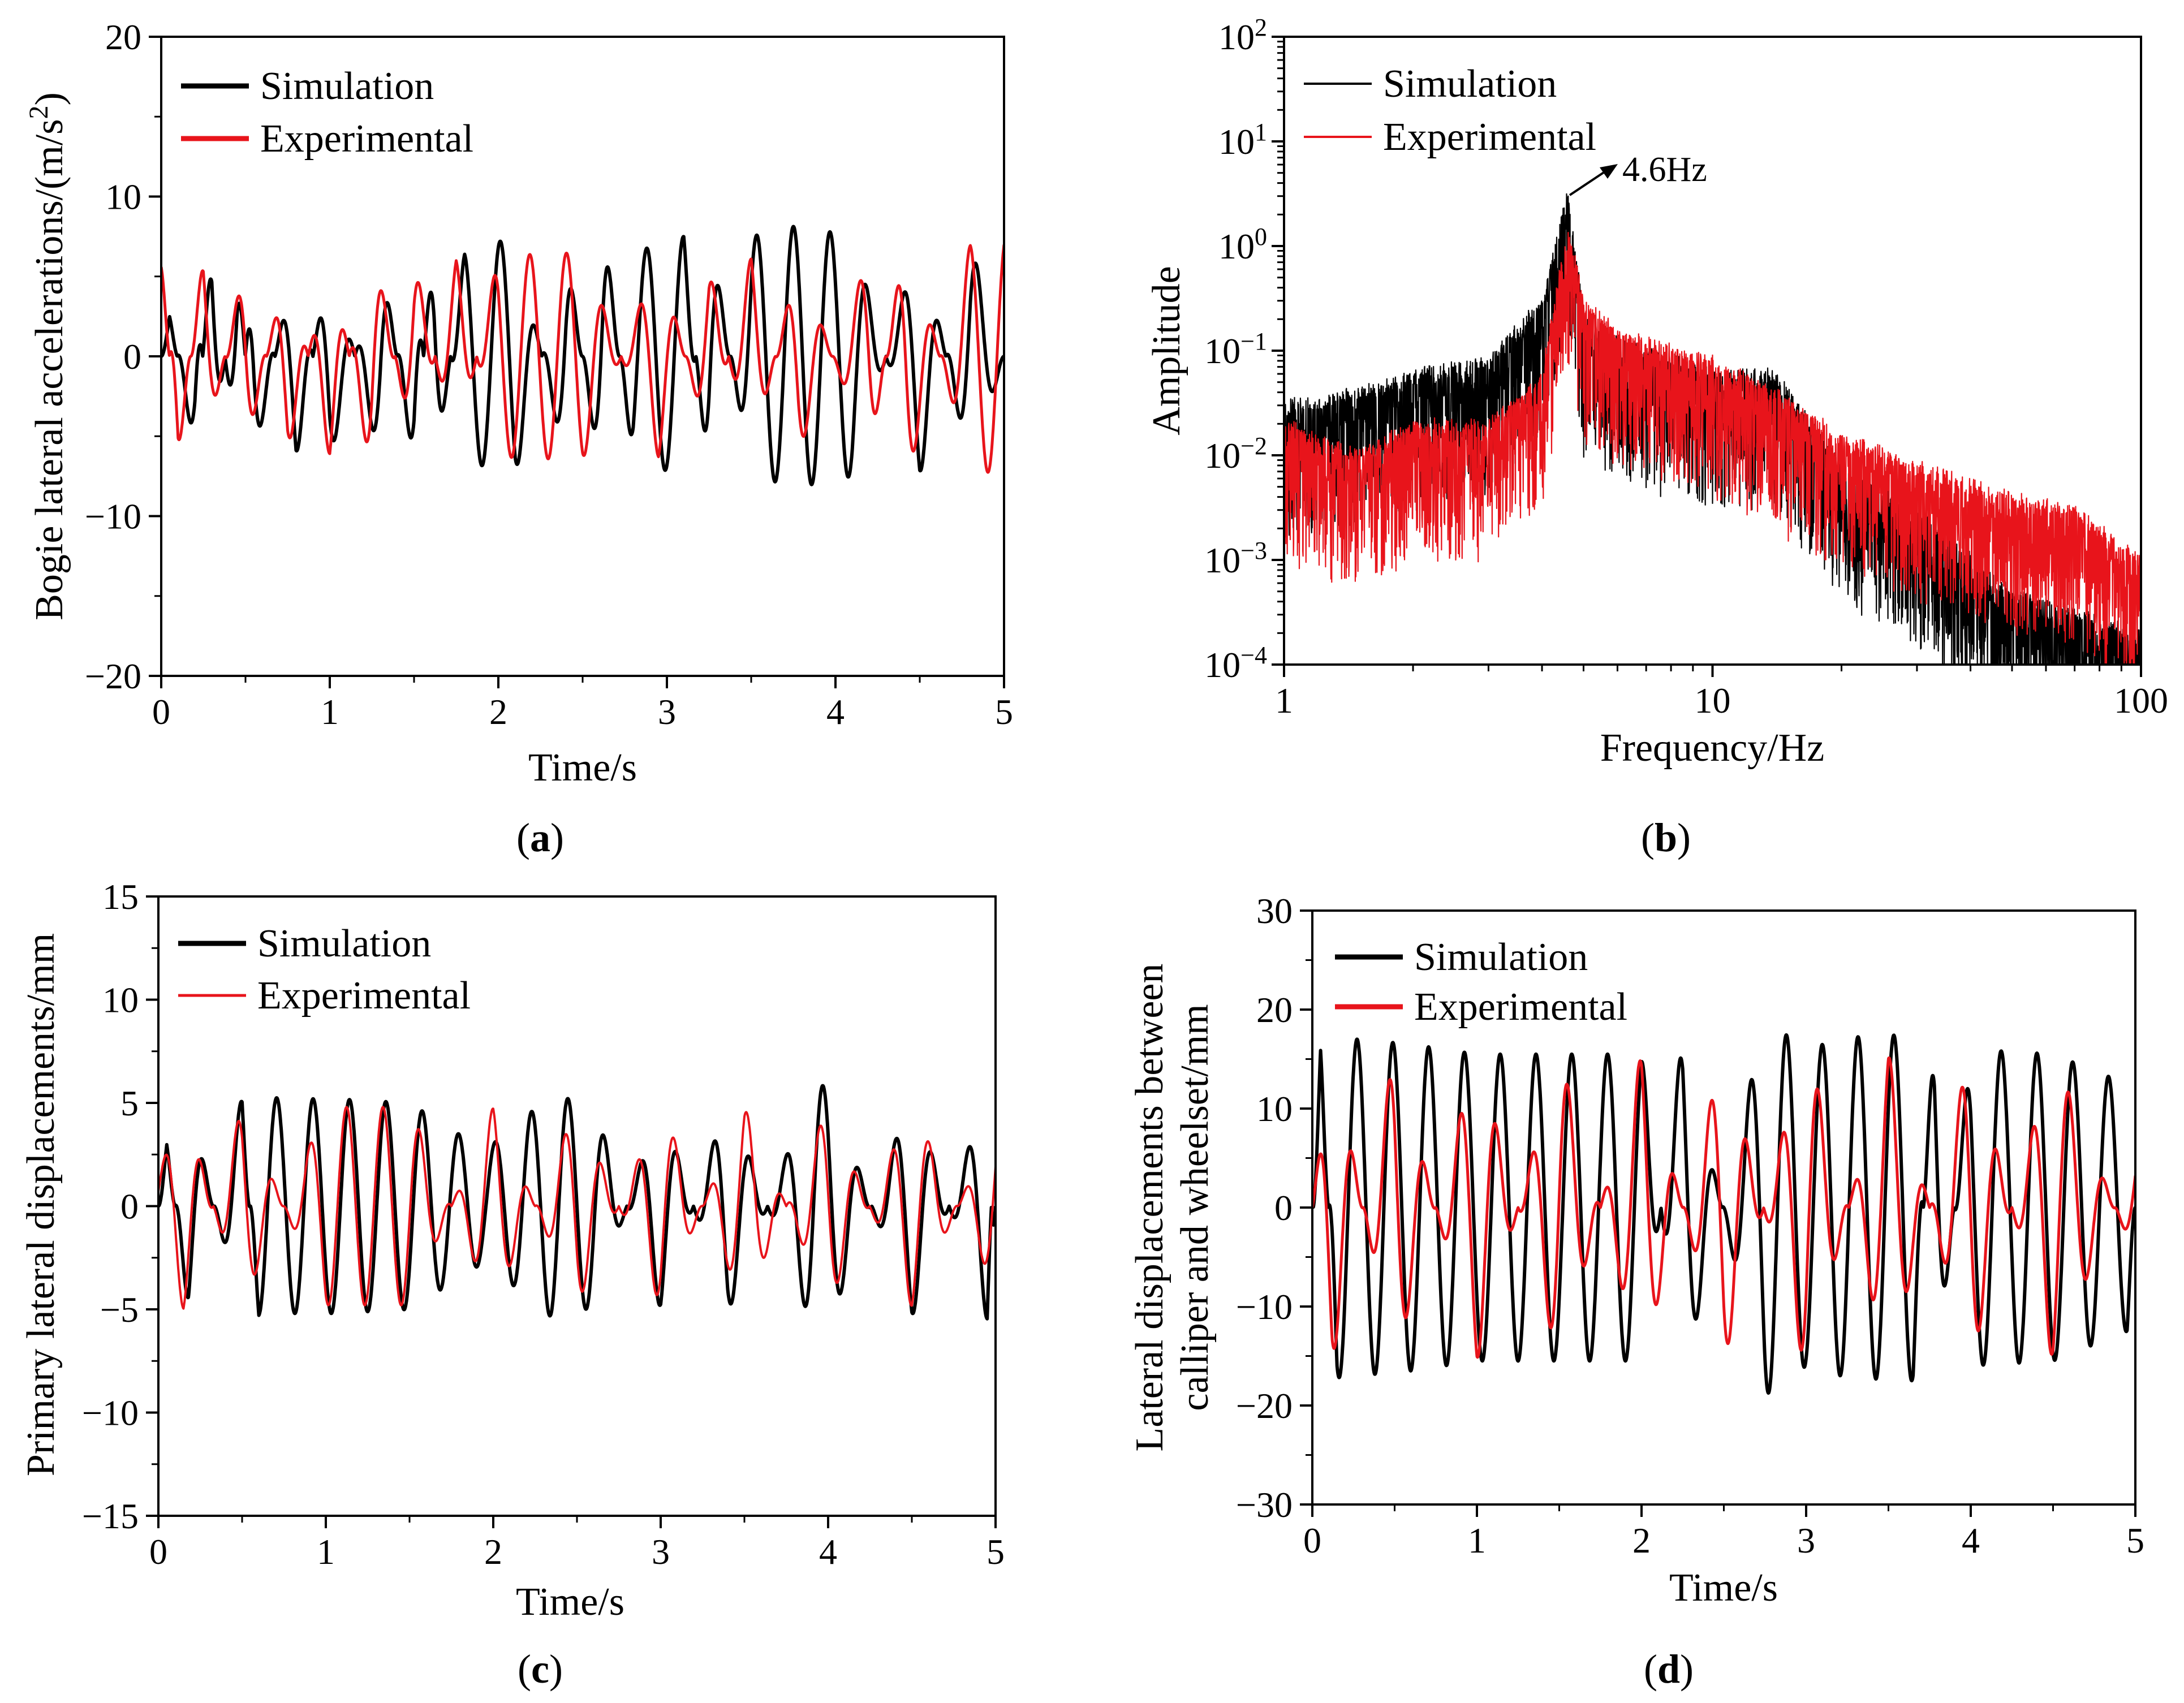 This screenshot has width=2184, height=1703. What do you see at coordinates (1242, 140) in the screenshot?
I see `panel-b-ytick-label: 10¹` at bounding box center [1242, 140].